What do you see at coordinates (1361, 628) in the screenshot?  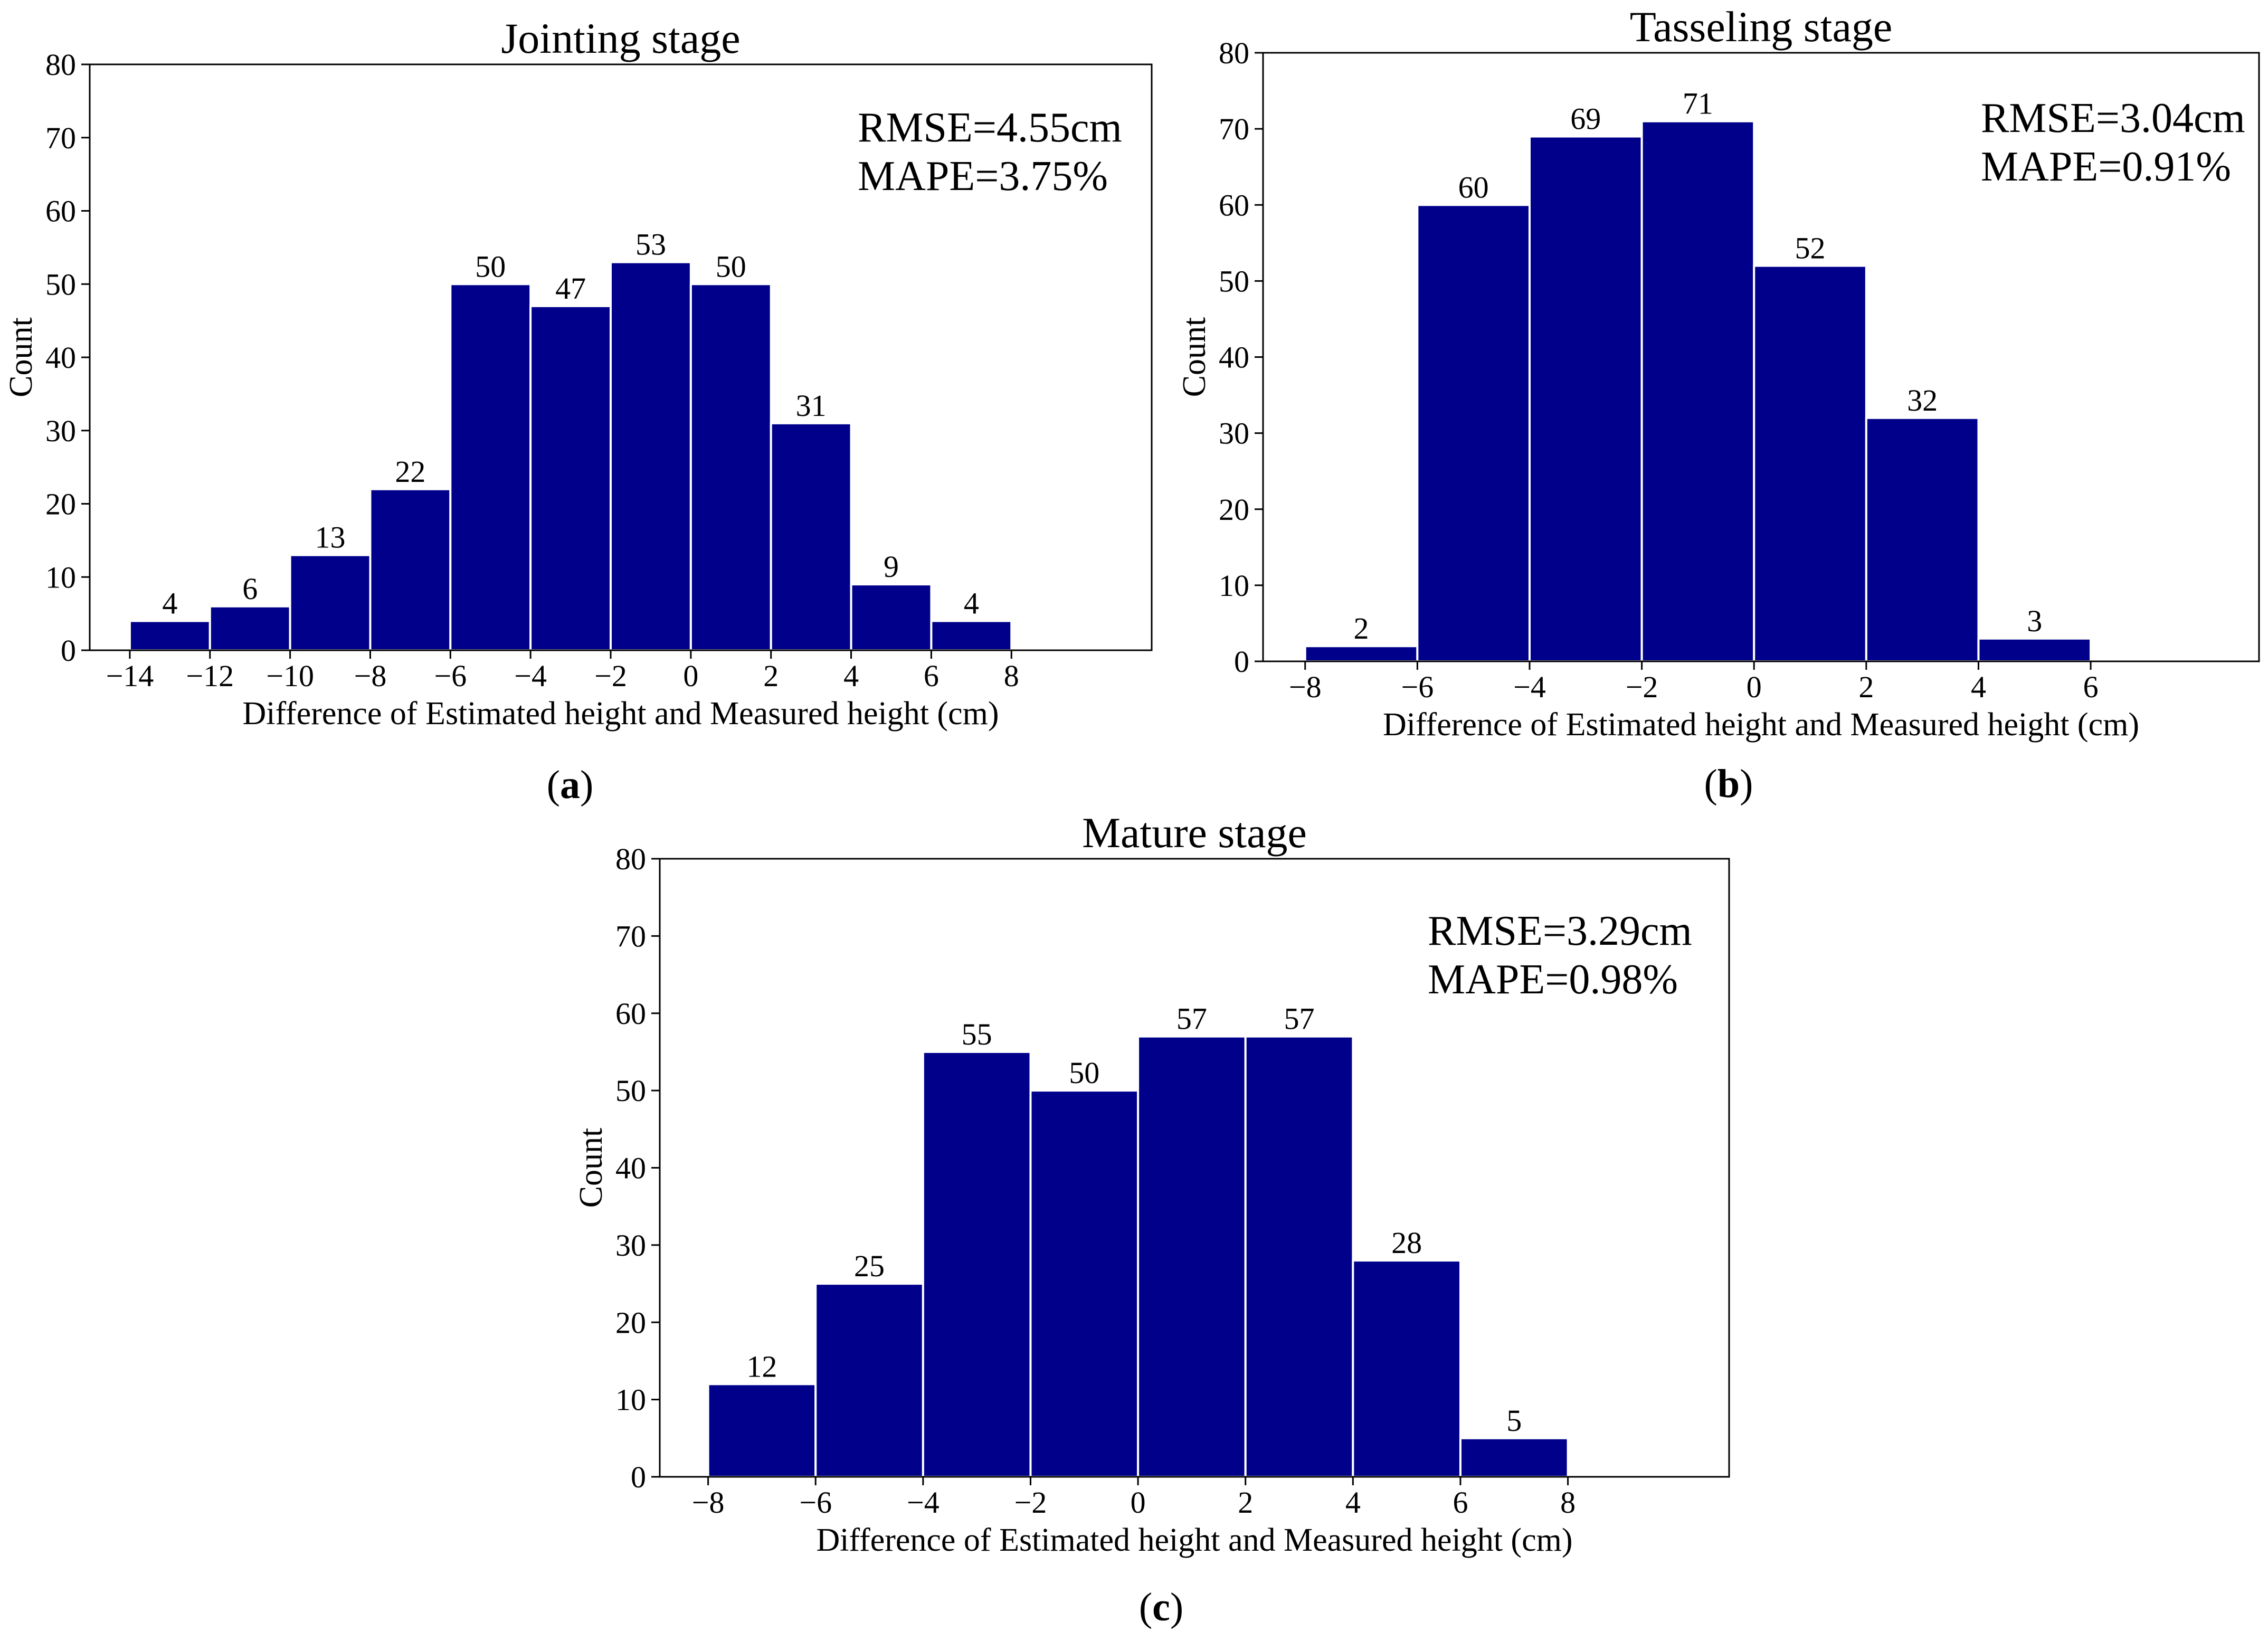 I see `bar-count-label: 2` at bounding box center [1361, 628].